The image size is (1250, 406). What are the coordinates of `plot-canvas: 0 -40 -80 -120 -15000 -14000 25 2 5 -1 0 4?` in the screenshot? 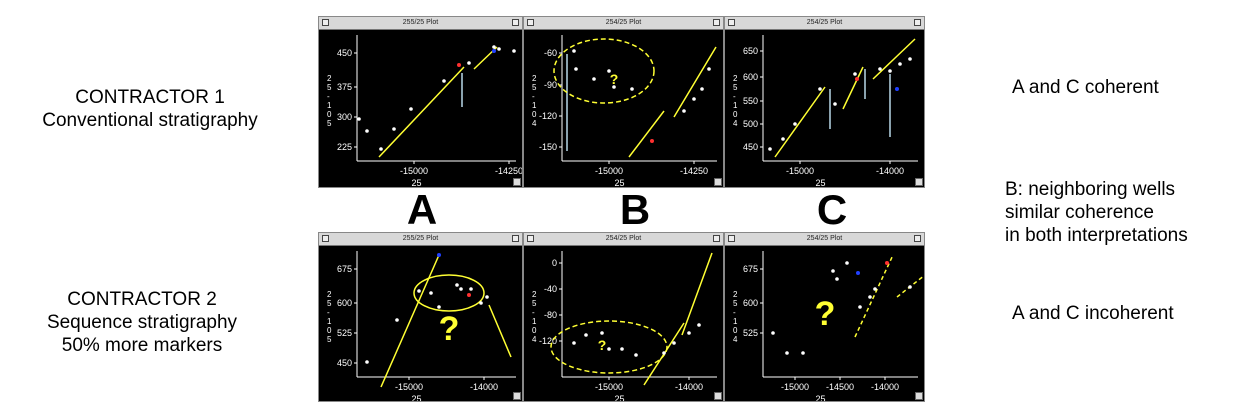 It's located at (624, 326).